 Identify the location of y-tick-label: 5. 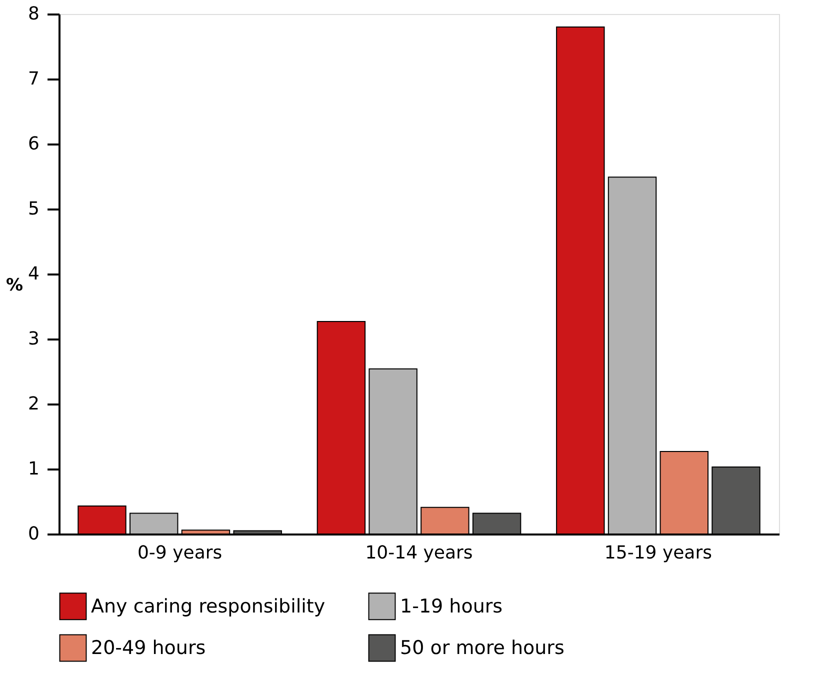
(34, 209).